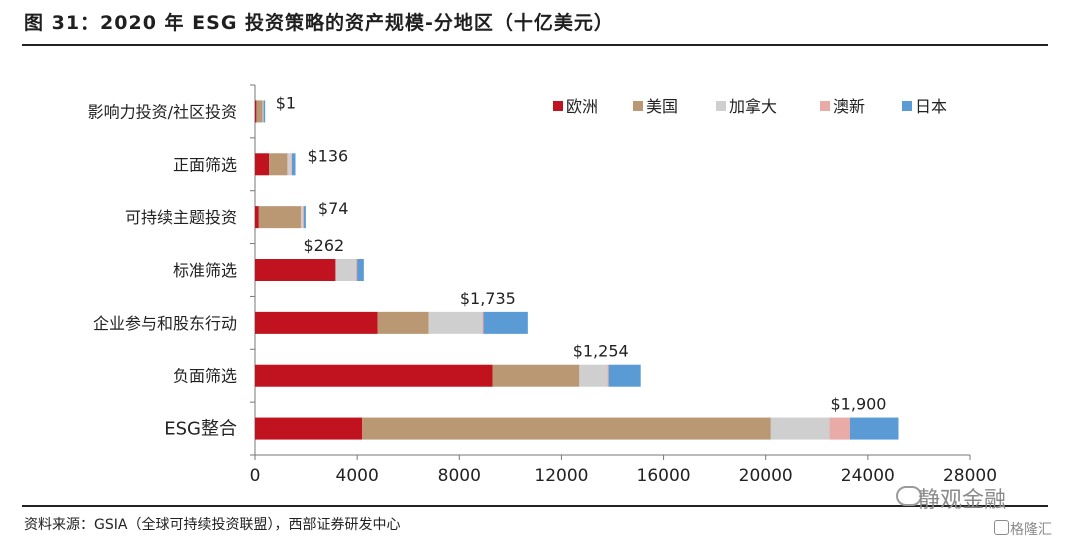  I want to click on legend-label: 加拿大, so click(753, 106).